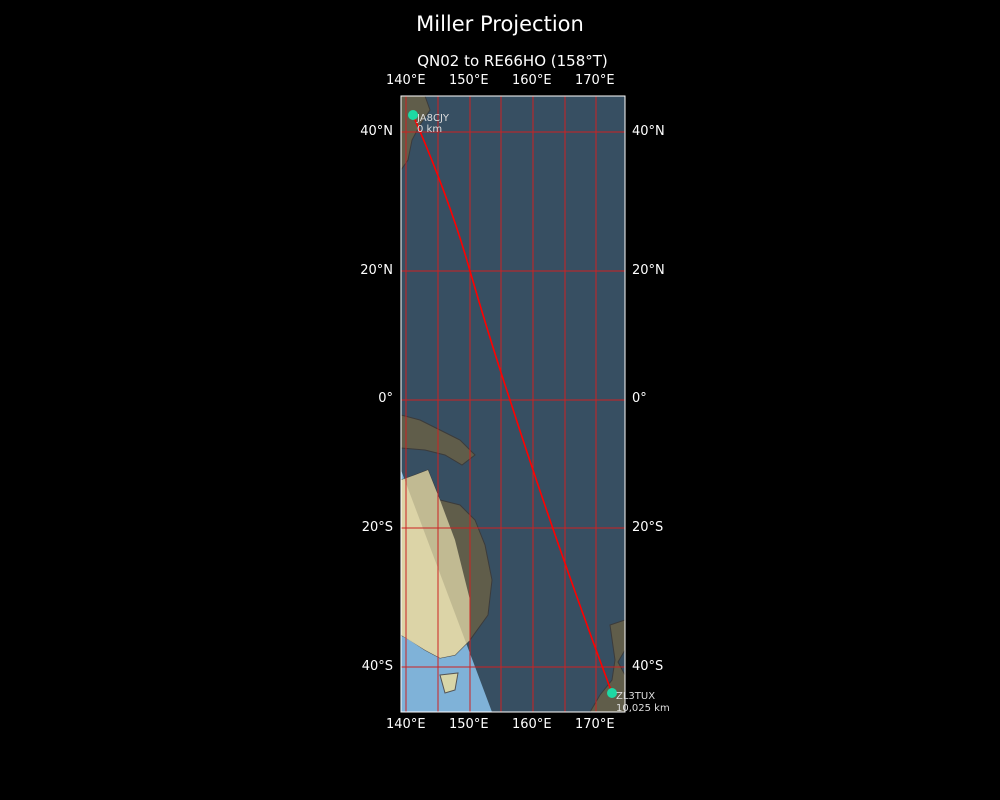  Describe the element at coordinates (449, 683) in the screenshot. I see `land-tasmania` at that location.